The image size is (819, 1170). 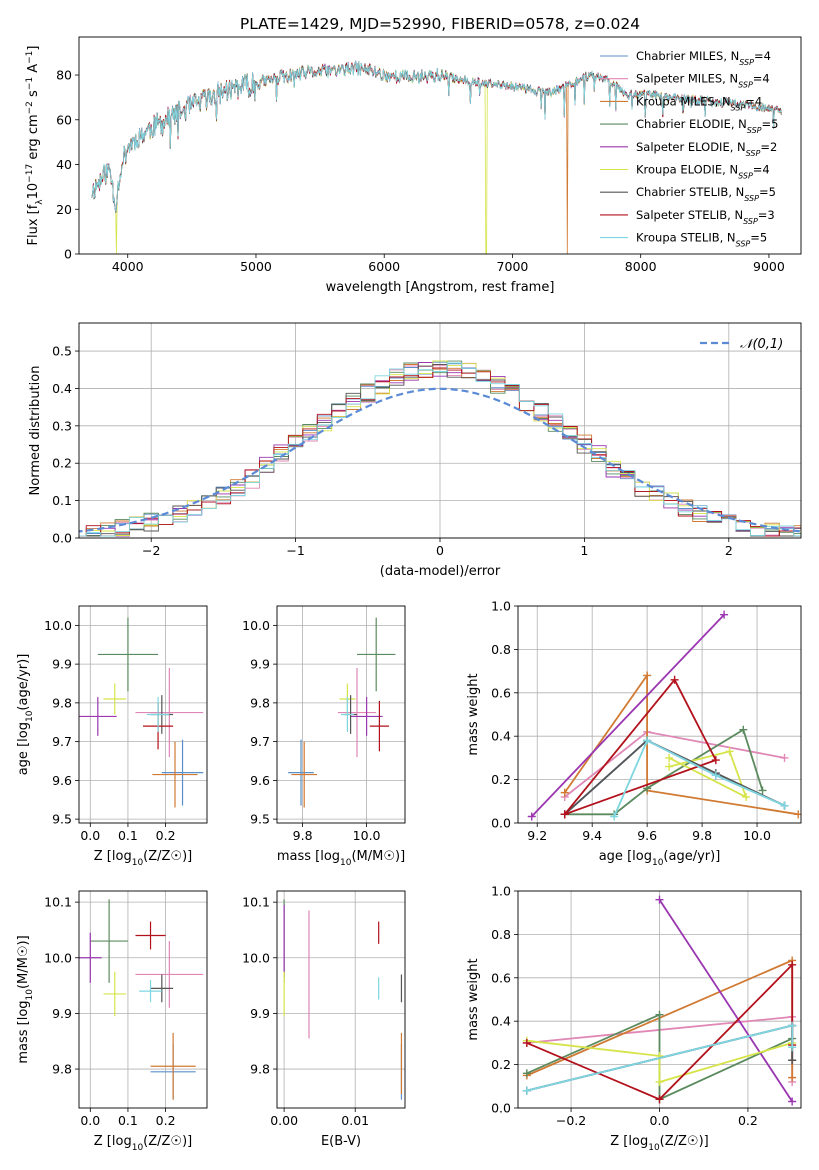 What do you see at coordinates (660, 1120) in the screenshot?
I see `x-tick-label: 0.0` at bounding box center [660, 1120].